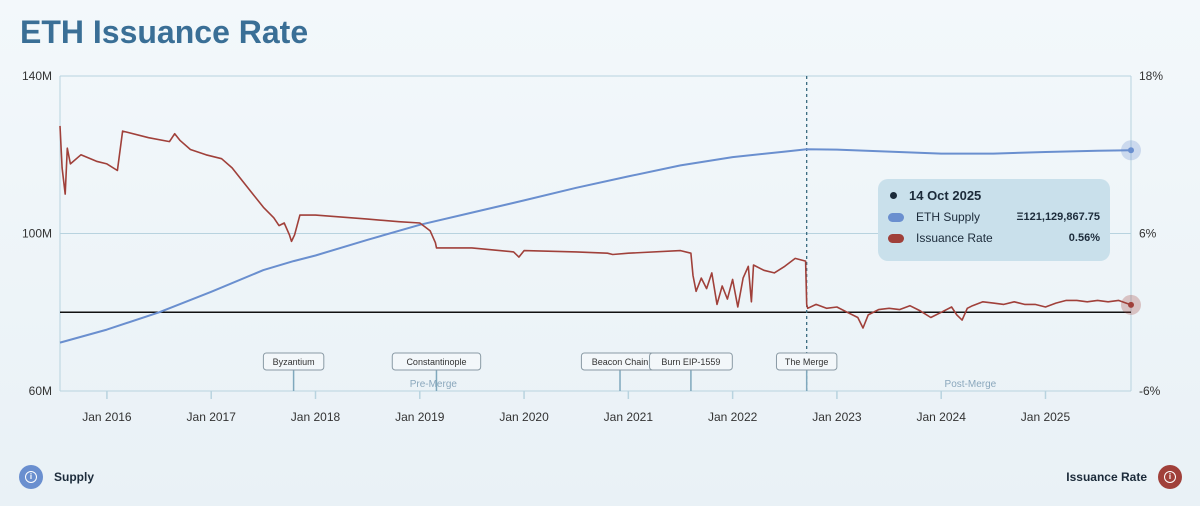  I want to click on x-tick-label: Jan 2021, so click(629, 417).